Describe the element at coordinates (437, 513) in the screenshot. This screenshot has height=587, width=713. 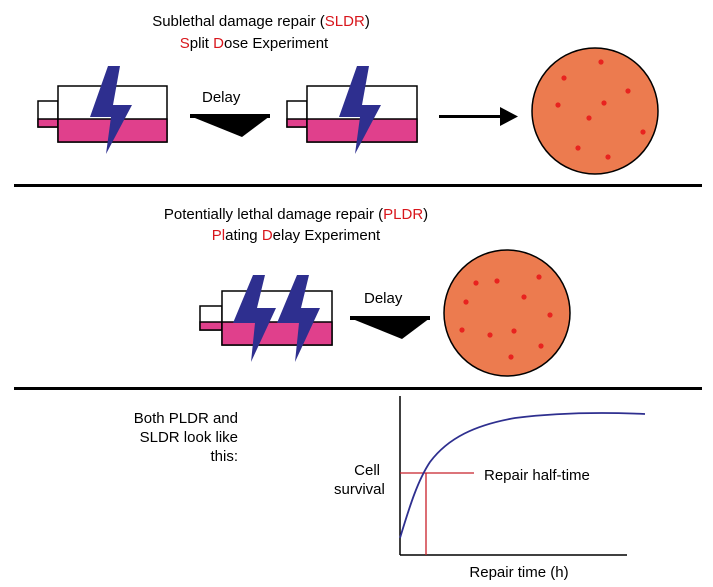
I see `halftime-lines` at that location.